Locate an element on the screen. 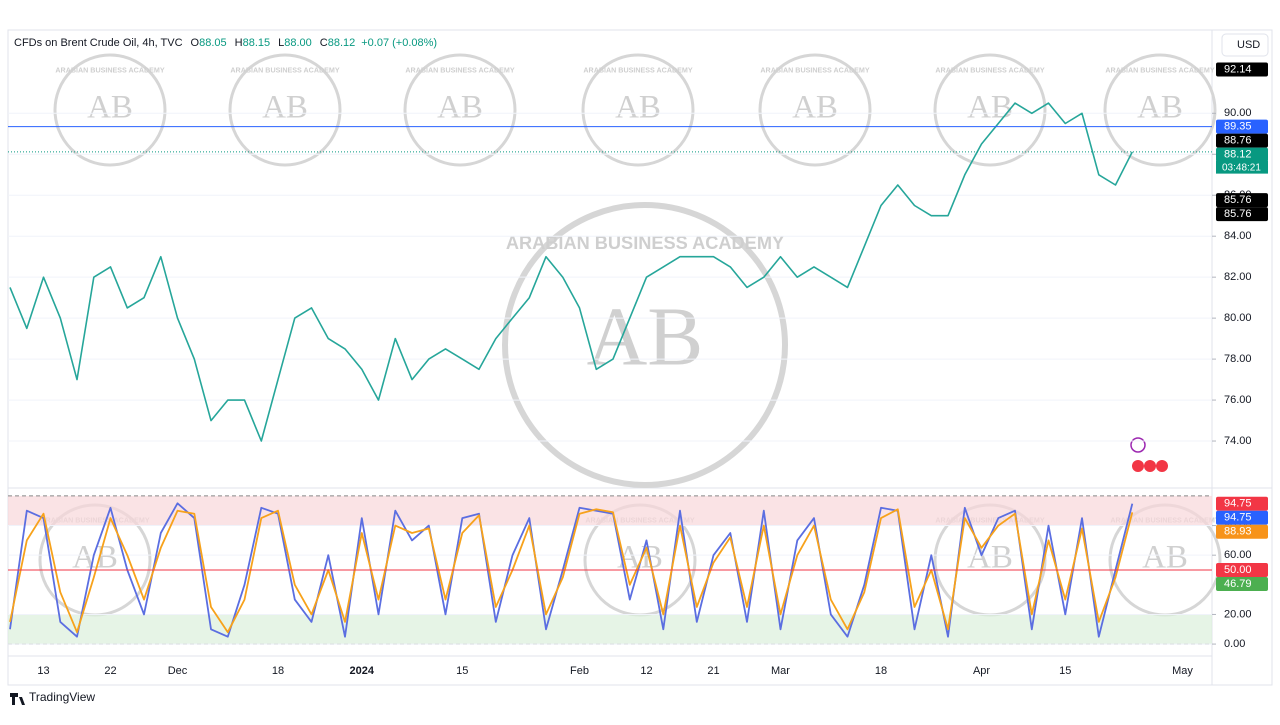 This screenshot has width=1280, height=725. y-tick-label: 90.00 is located at coordinates (1238, 113).